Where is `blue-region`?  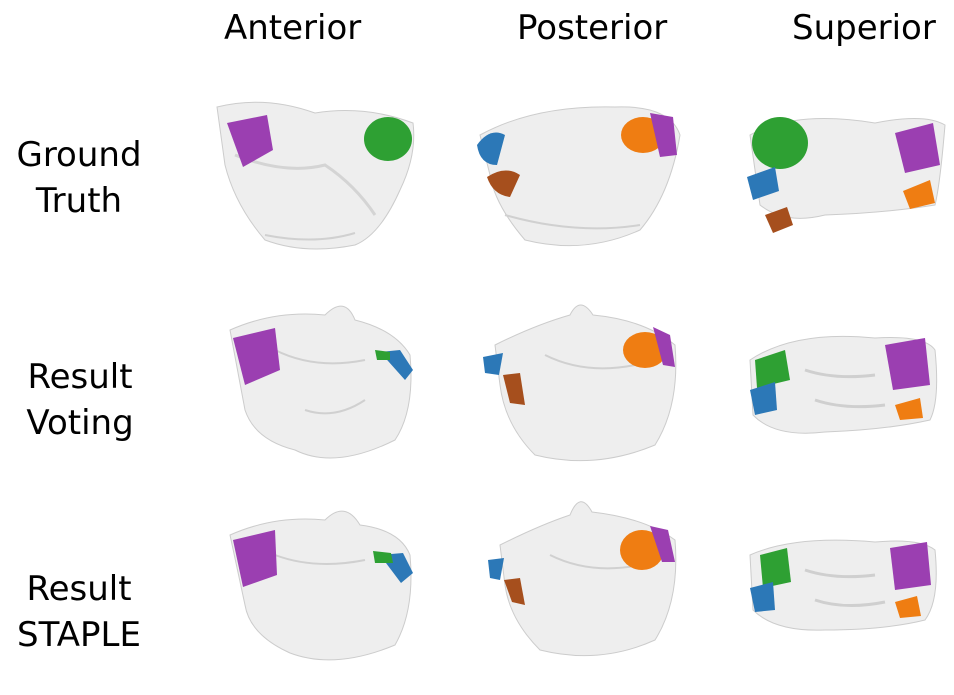 blue-region is located at coordinates (496, 569).